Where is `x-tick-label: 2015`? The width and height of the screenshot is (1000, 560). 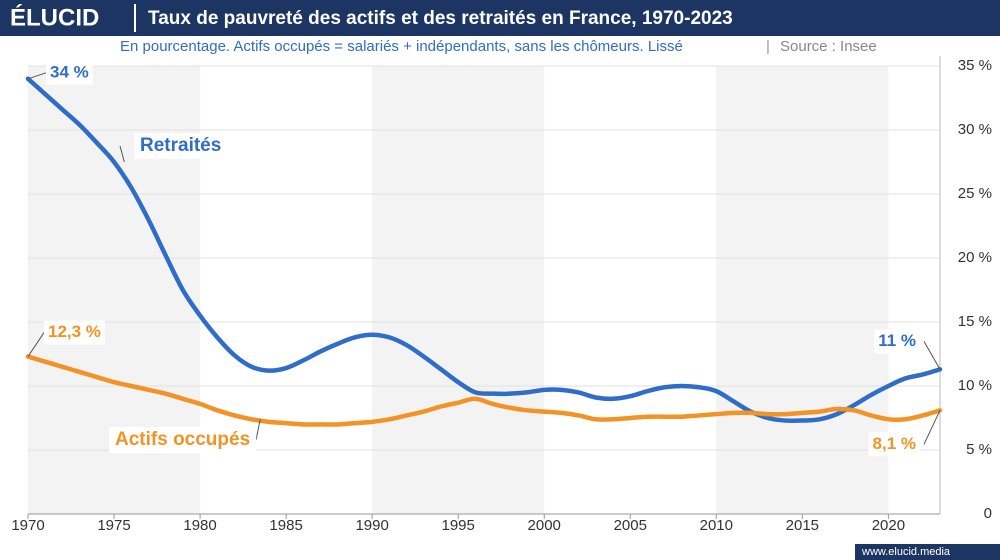
x-tick-label: 2015 is located at coordinates (802, 525).